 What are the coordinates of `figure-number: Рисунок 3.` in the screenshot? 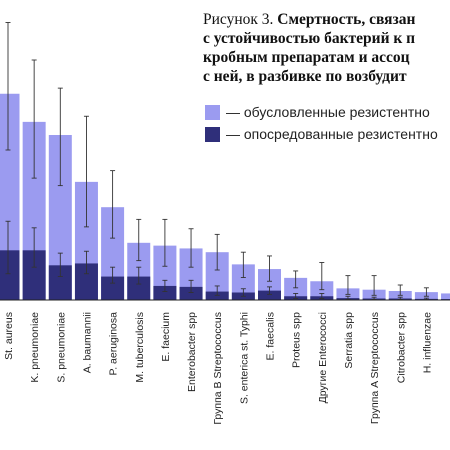 It's located at (238, 19).